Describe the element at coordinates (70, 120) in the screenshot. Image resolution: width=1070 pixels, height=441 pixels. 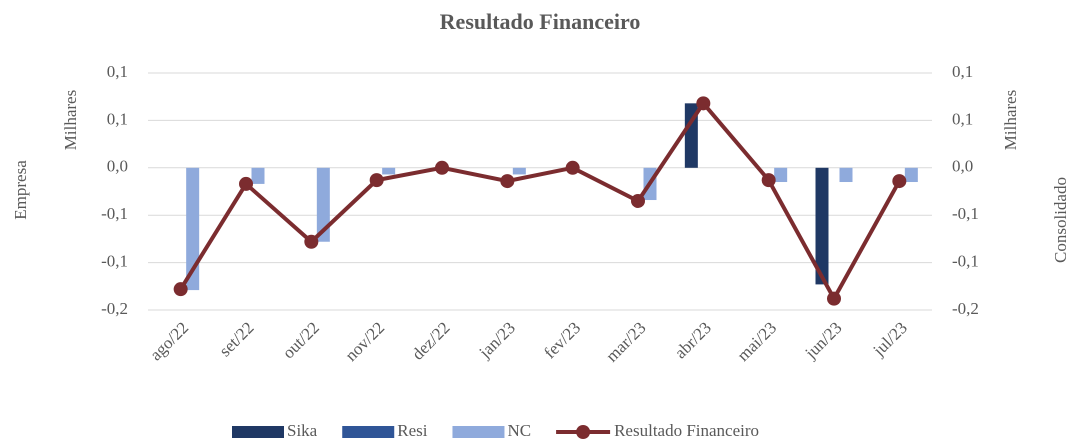
I see `y-axis-unit: Milhares` at that location.